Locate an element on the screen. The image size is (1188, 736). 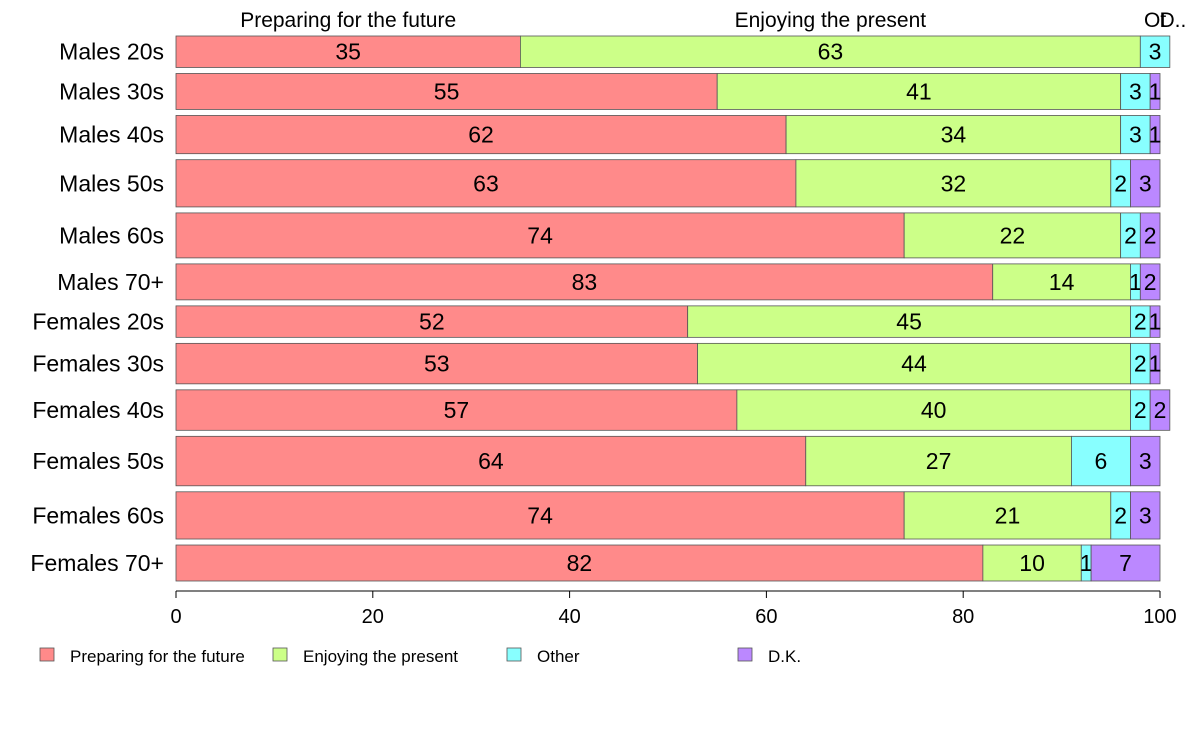
data-label: 14 is located at coordinates (1062, 282).